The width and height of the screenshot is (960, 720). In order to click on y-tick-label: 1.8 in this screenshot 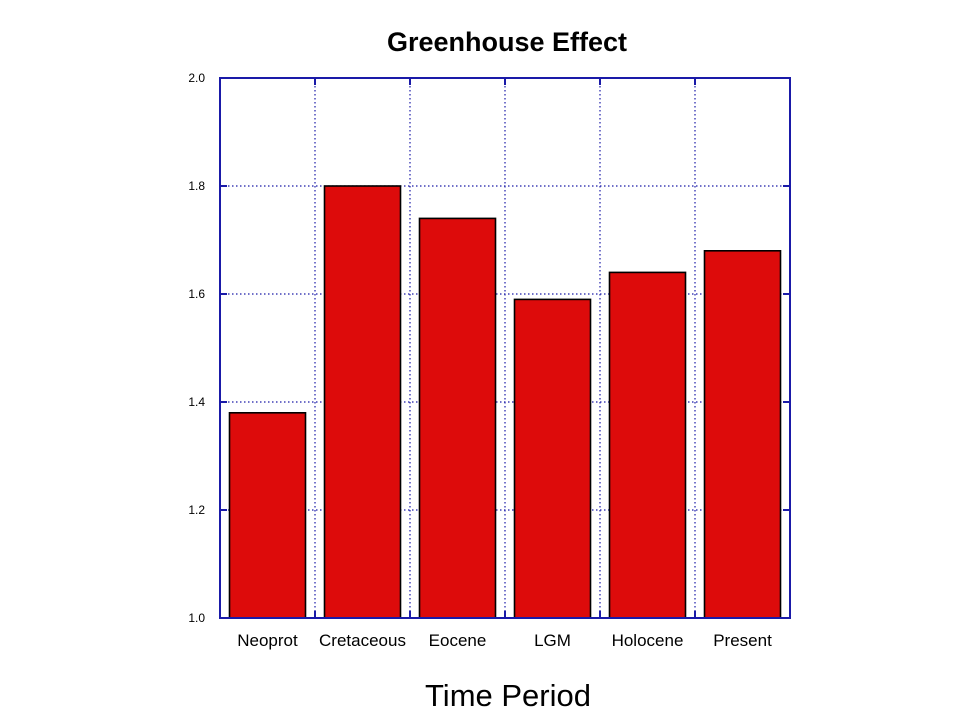, I will do `click(196, 186)`.